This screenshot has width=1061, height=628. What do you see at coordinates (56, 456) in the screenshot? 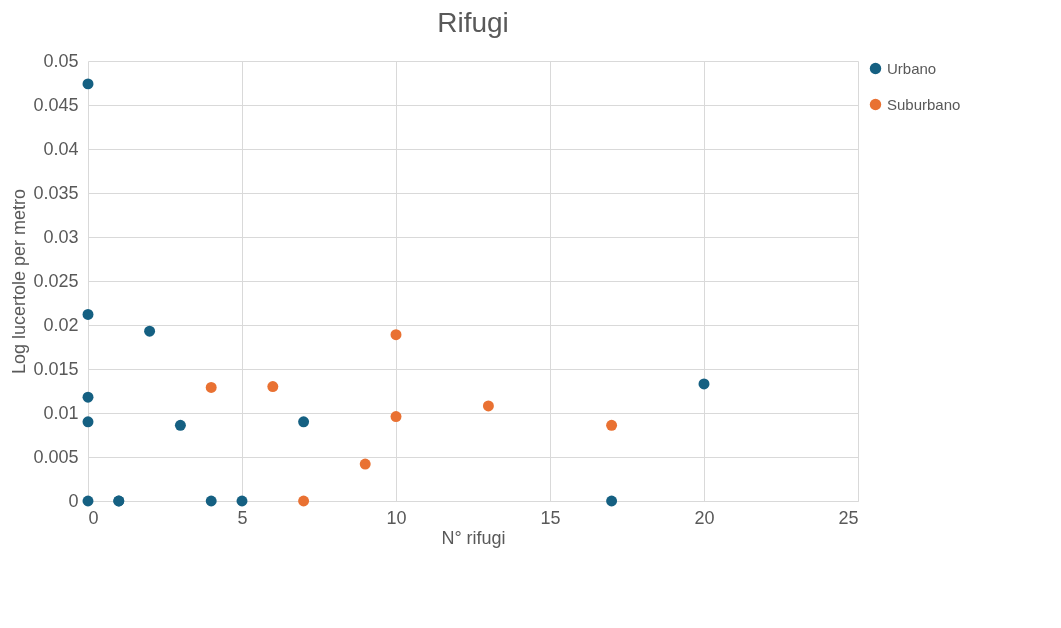
I see `y-tick-label: 0.005` at bounding box center [56, 456].